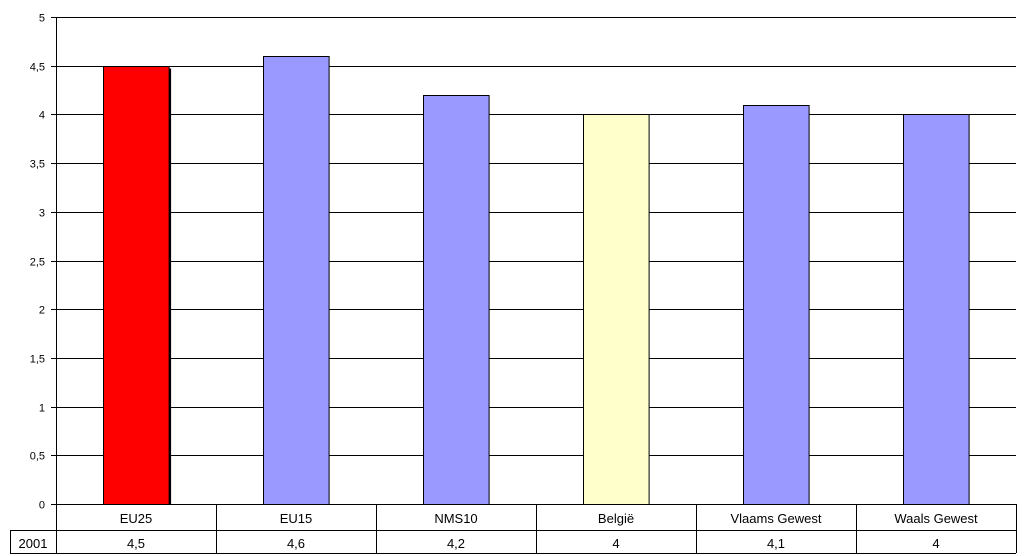 This screenshot has width=1029, height=556. What do you see at coordinates (455, 518) in the screenshot?
I see `category-label: NMS10` at bounding box center [455, 518].